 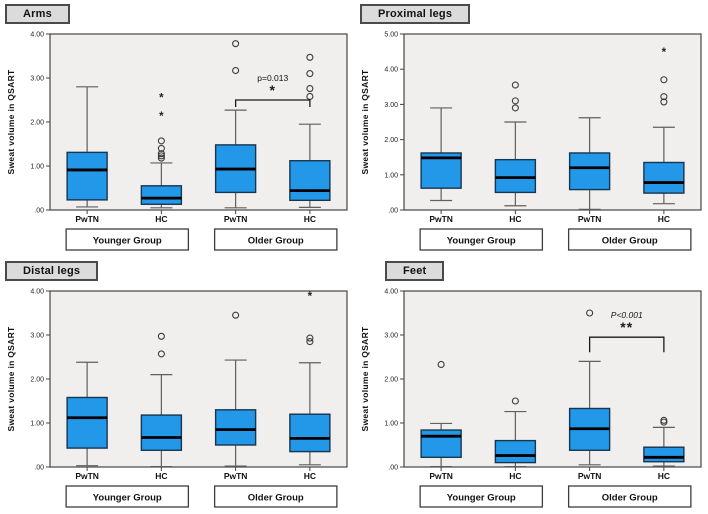 I want to click on panel-title-feet: Feet, so click(x=415, y=271).